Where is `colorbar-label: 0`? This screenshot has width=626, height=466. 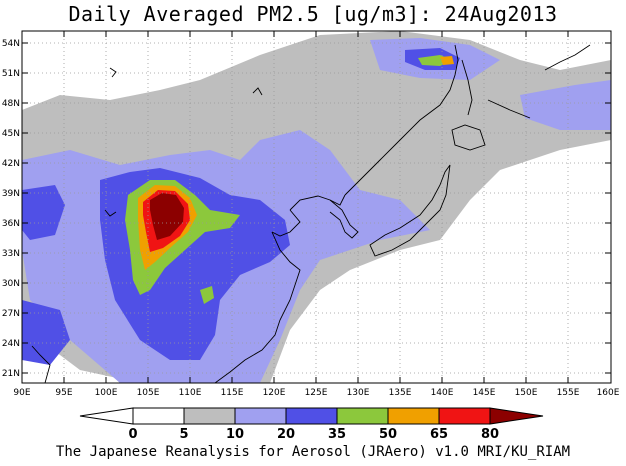 colorbar-label: 0 is located at coordinates (132, 434).